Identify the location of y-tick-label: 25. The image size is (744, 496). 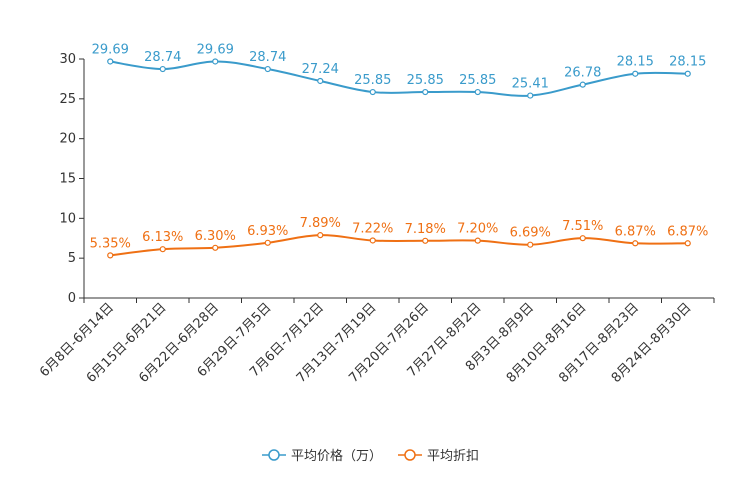
(67, 99).